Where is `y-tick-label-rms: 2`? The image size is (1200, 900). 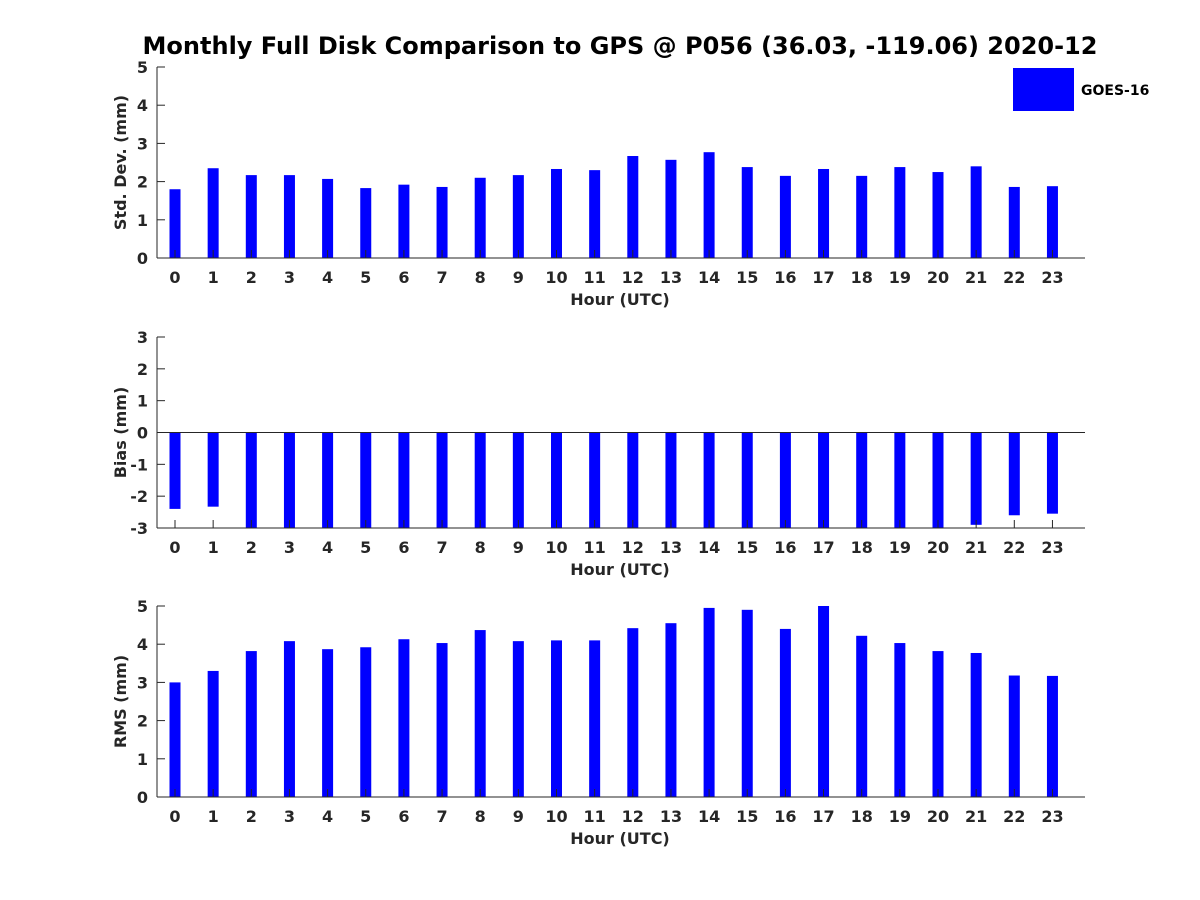 y-tick-label-rms: 2 is located at coordinates (142, 721).